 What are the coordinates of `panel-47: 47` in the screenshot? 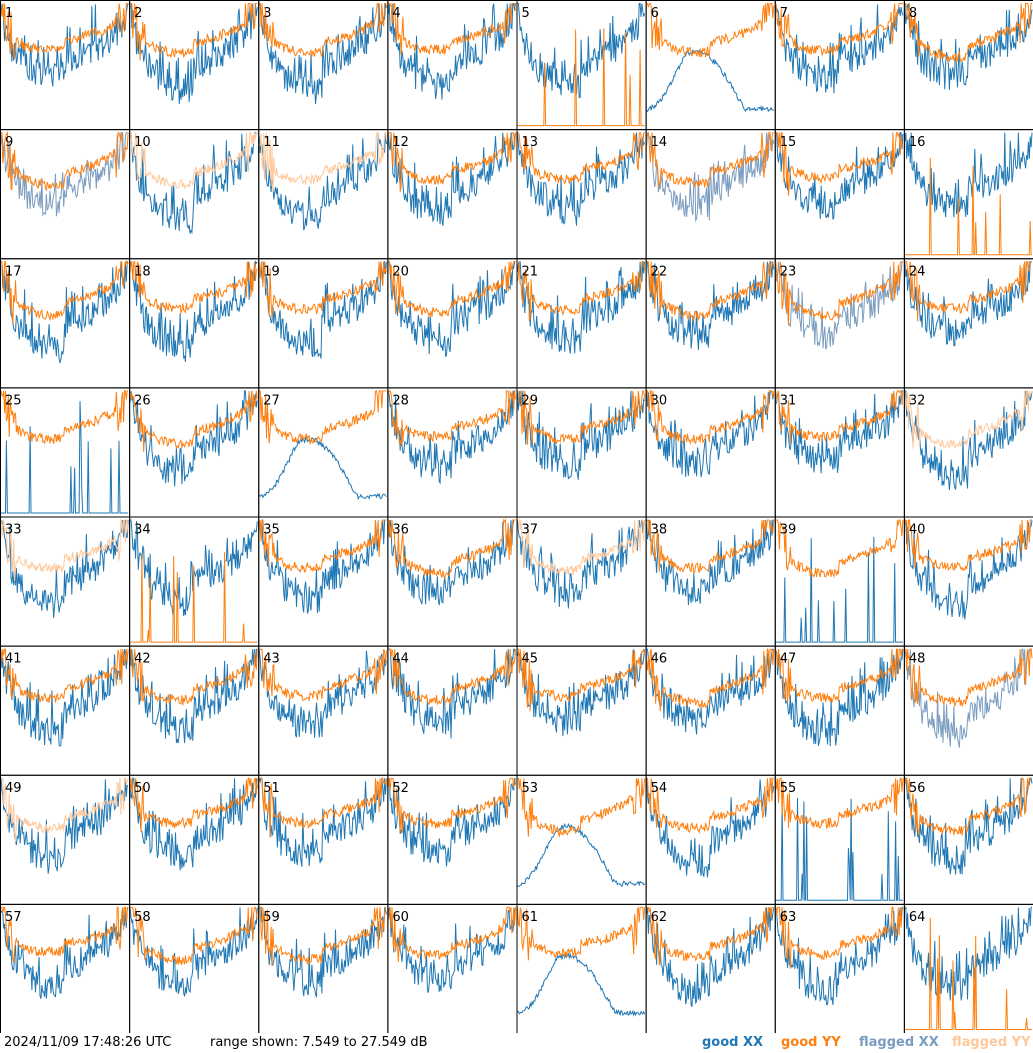 It's located at (839, 710).